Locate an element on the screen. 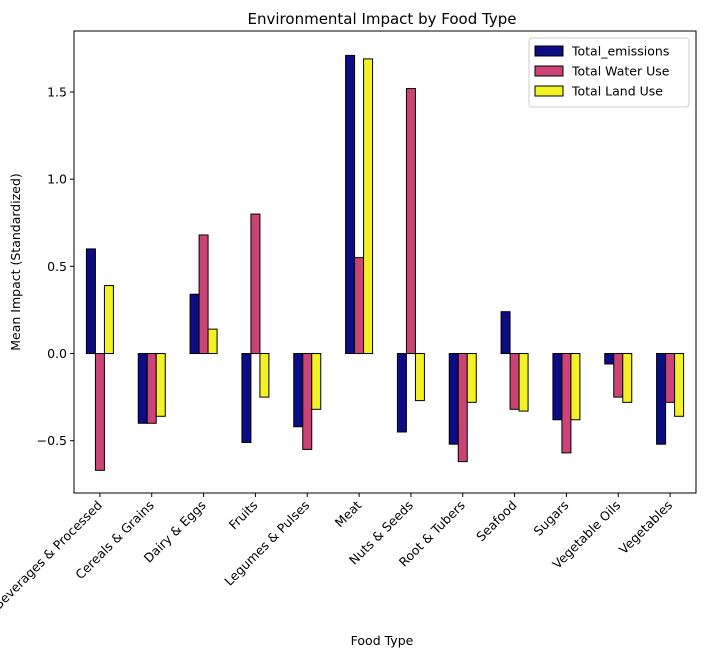 The width and height of the screenshot is (709, 658). chart-title: Environmental Impact by Food Type is located at coordinates (382, 19).